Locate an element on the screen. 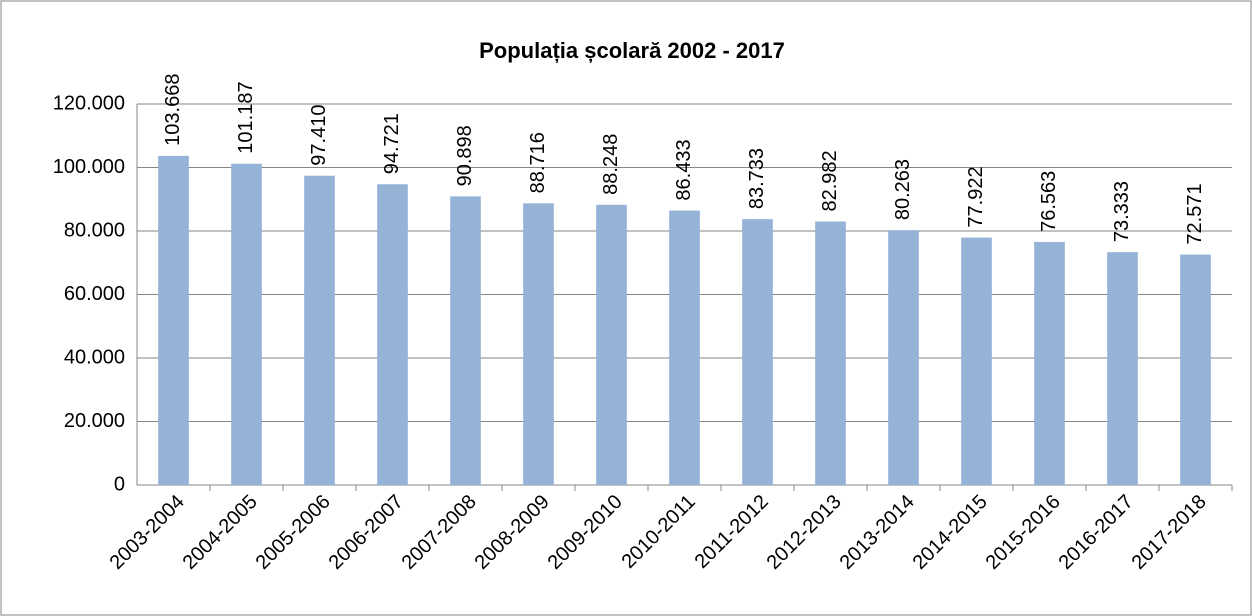 The image size is (1252, 616). data-label: 97.410 is located at coordinates (319, 135).